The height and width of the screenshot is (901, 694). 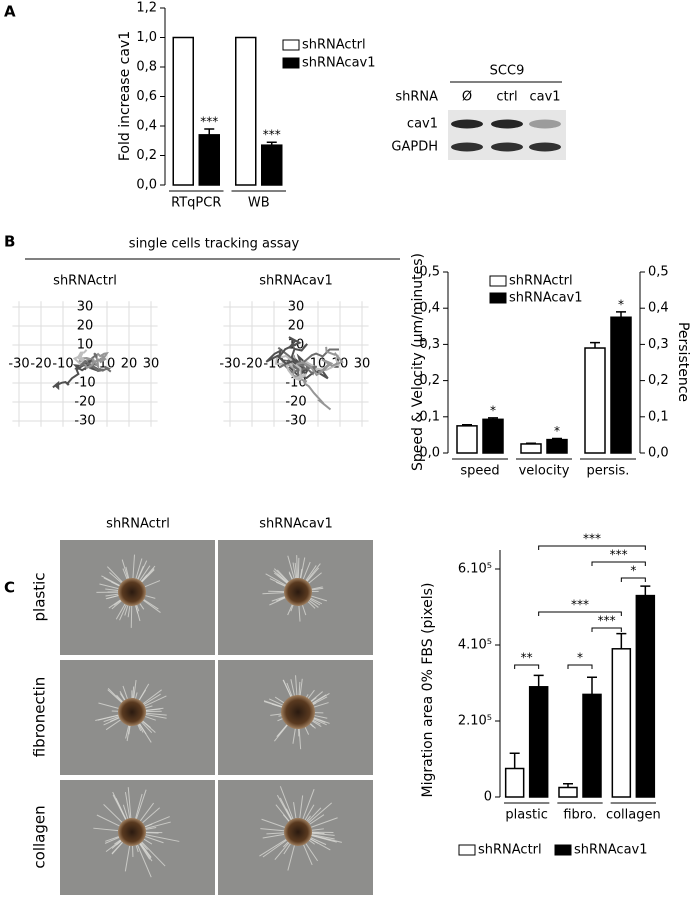 I want to click on x-tick-label: WB, so click(x=259, y=203).